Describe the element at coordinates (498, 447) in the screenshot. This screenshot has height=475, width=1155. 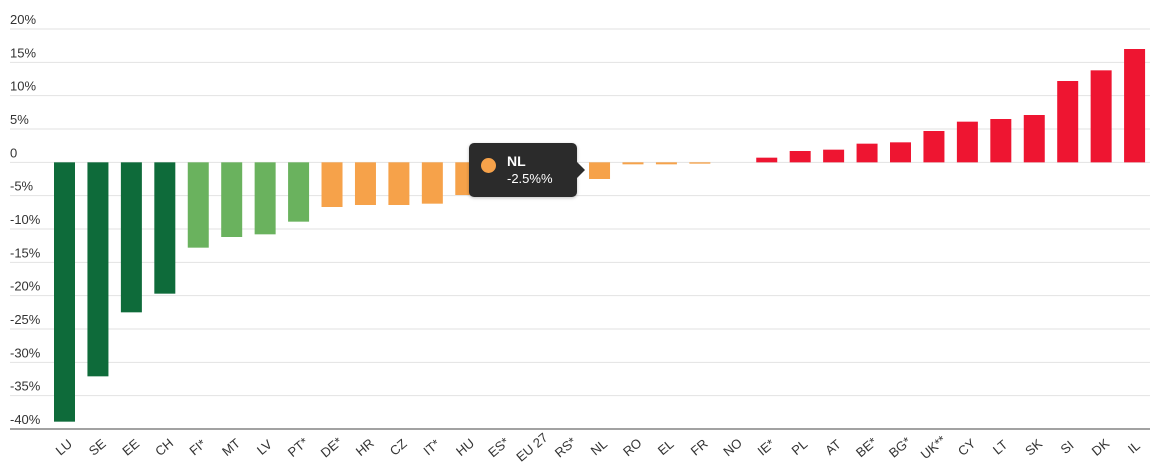
I see `x-tick-label: ES*` at that location.